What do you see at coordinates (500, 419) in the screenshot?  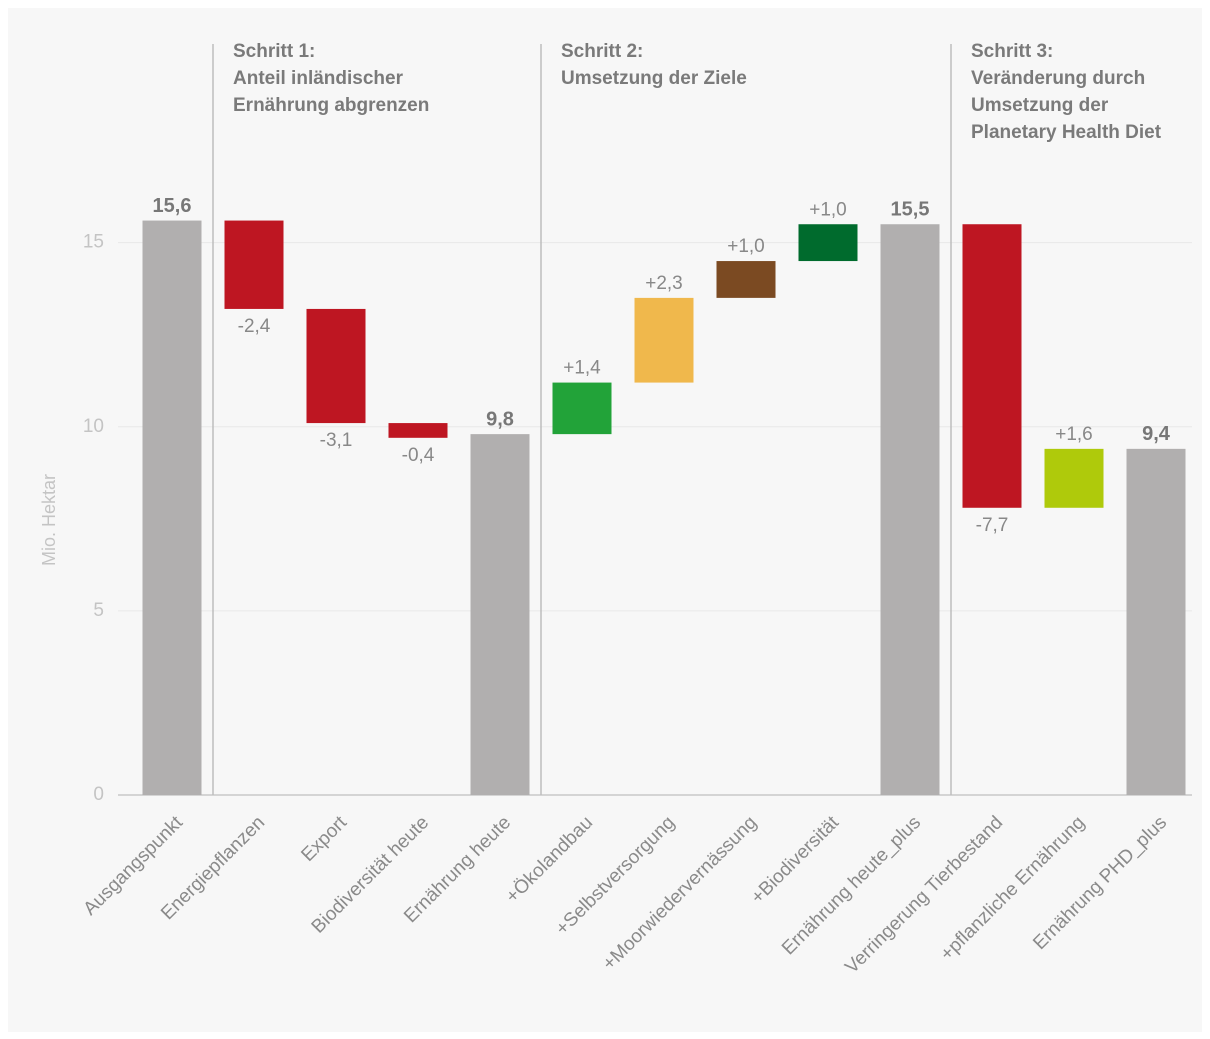 I see `value-label: 9,8` at bounding box center [500, 419].